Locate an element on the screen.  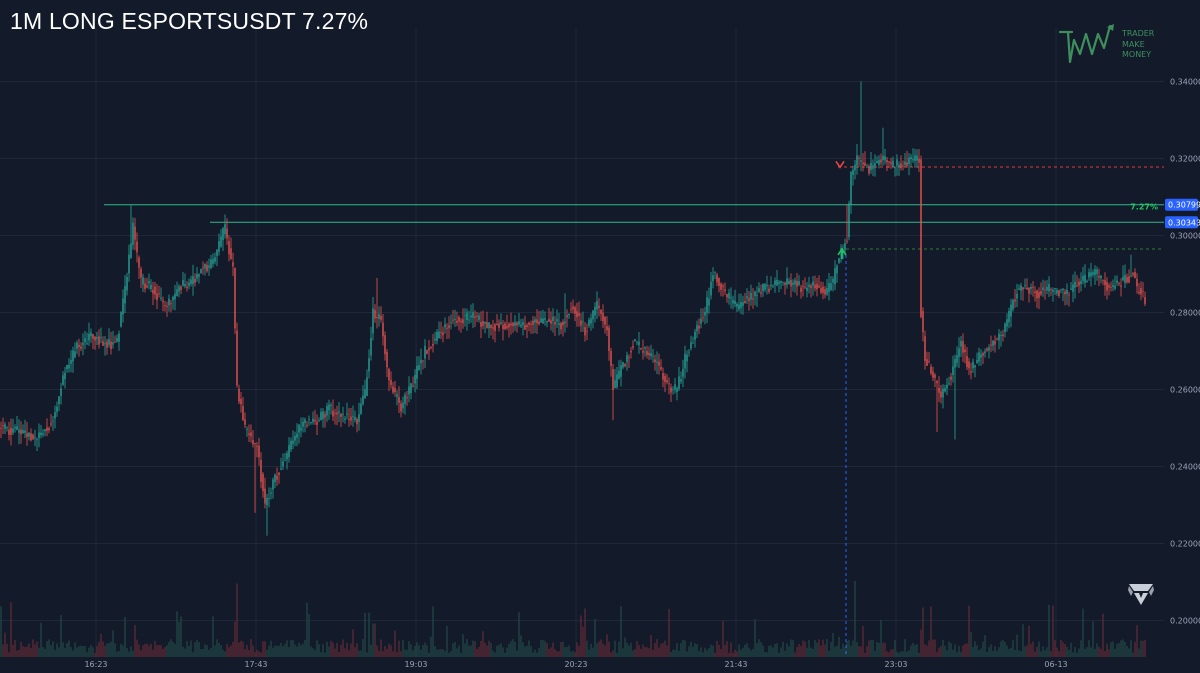
logo-line-trader: TRADER is located at coordinates (1138, 33).